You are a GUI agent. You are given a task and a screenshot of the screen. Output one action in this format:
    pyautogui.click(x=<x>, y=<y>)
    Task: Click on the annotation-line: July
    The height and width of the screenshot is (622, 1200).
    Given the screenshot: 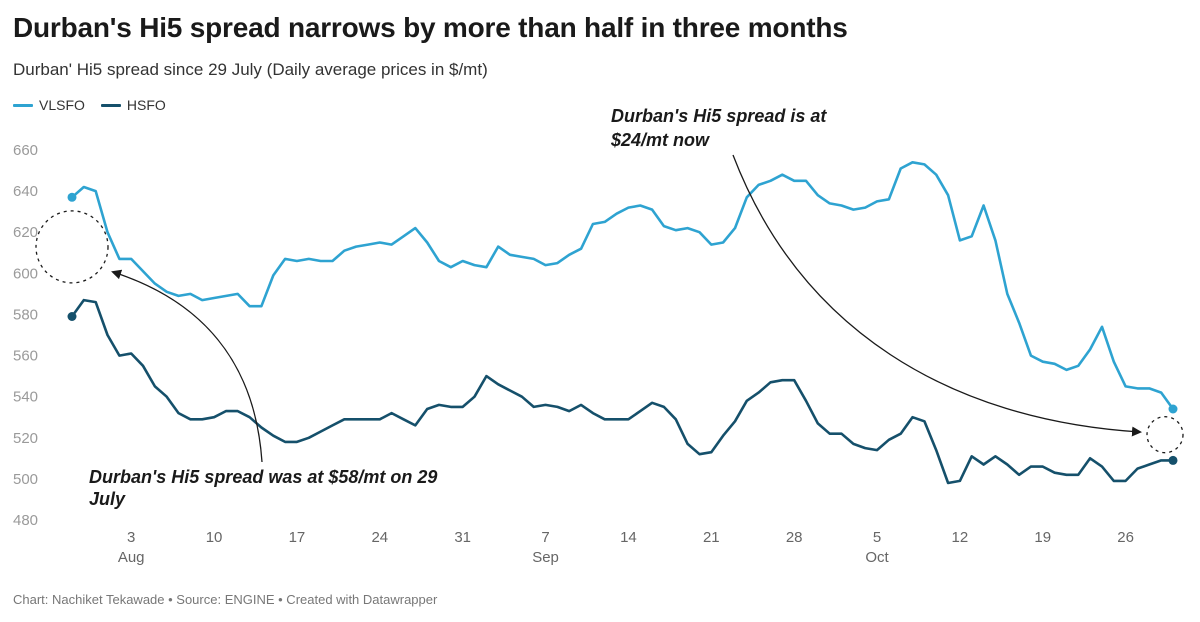 What is the action you would take?
    pyautogui.click(x=107, y=499)
    